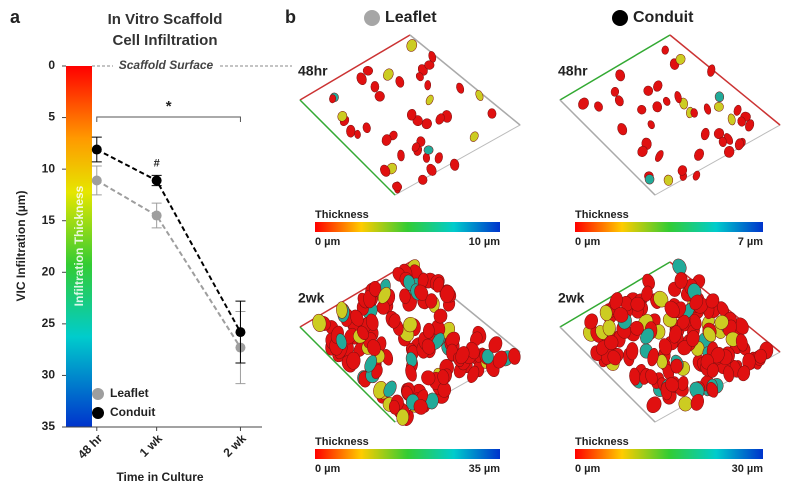 The width and height of the screenshot is (800, 494). What do you see at coordinates (49, 375) in the screenshot?
I see `y-tick-label: 30` at bounding box center [49, 375].